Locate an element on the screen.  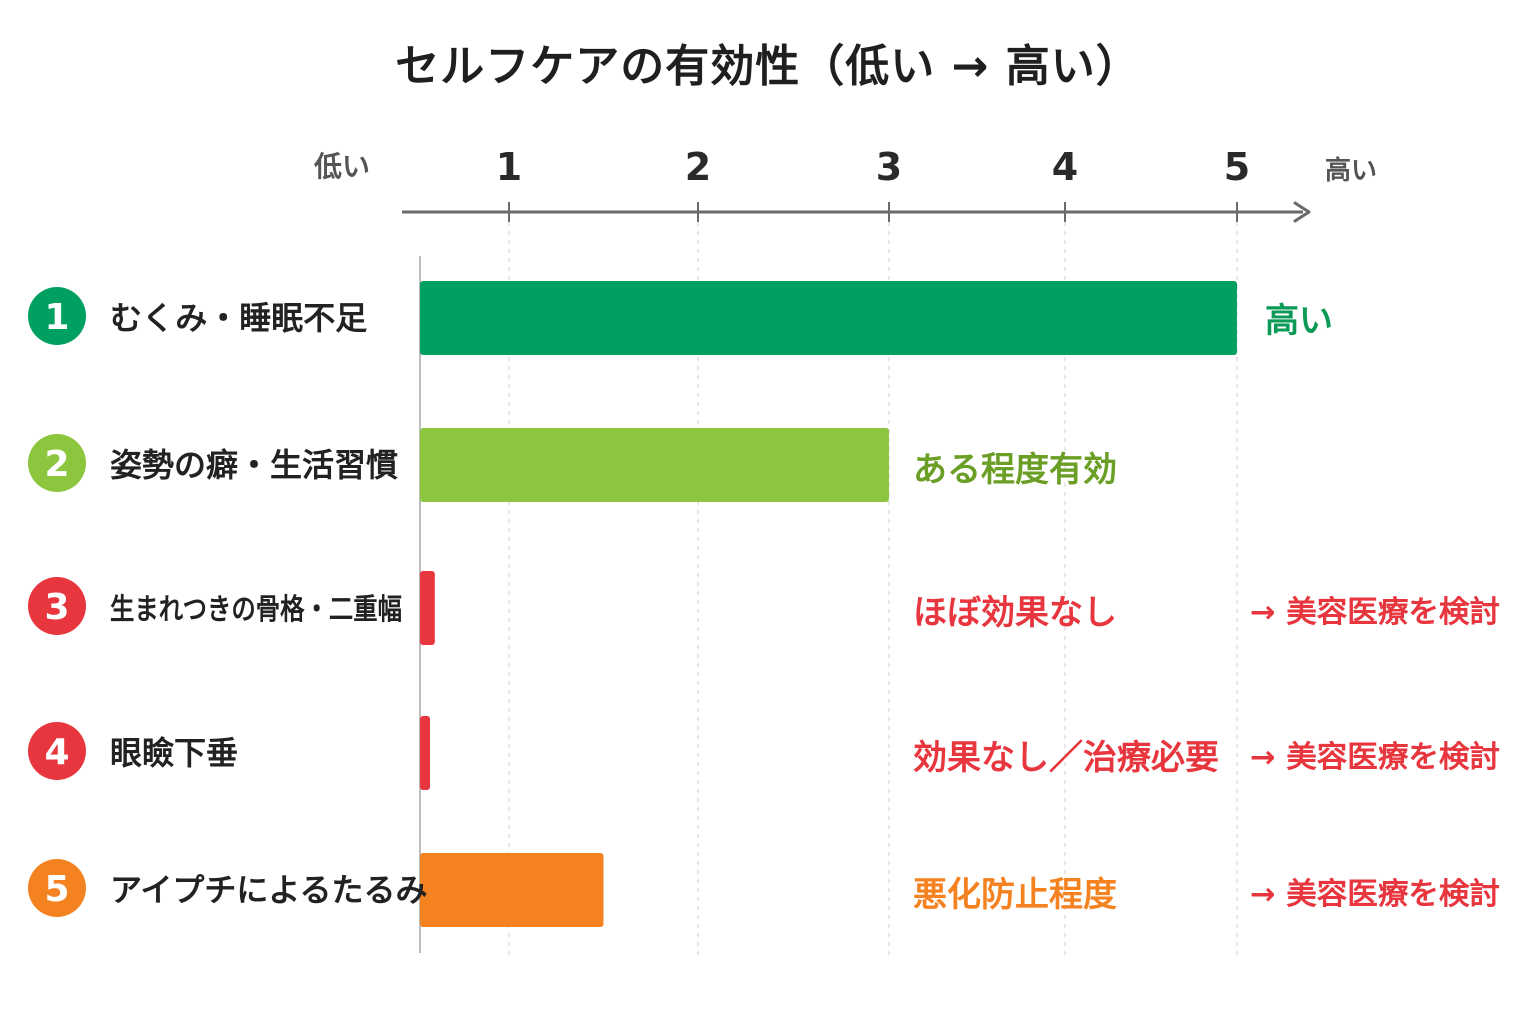
tick-label-2: 2 is located at coordinates (698, 167).